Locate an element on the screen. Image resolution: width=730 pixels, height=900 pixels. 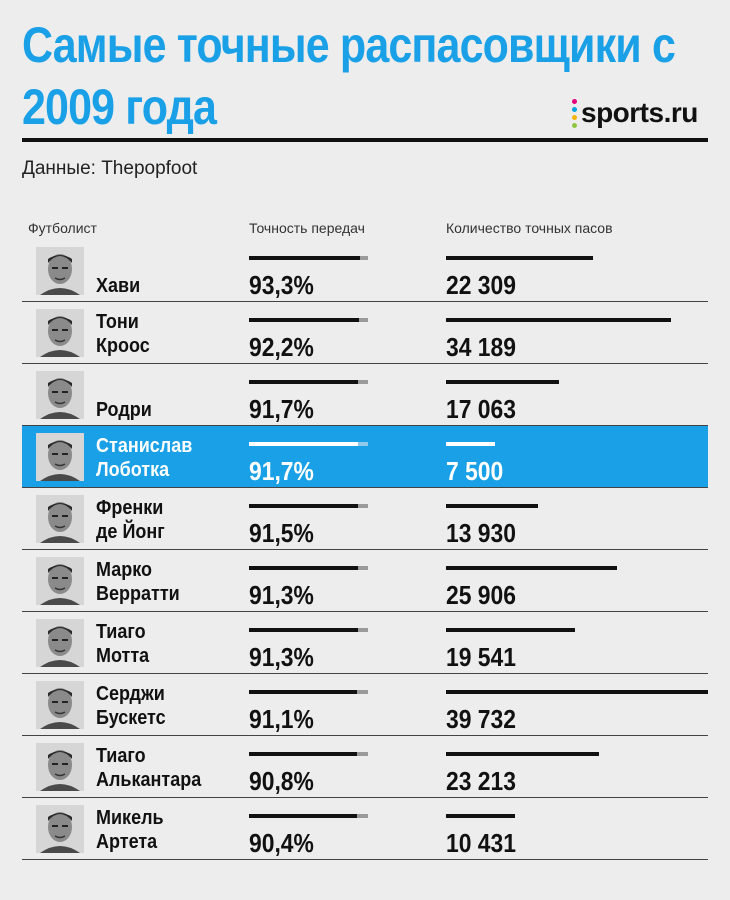
player-name: Тони Кроос is located at coordinates (123, 334).